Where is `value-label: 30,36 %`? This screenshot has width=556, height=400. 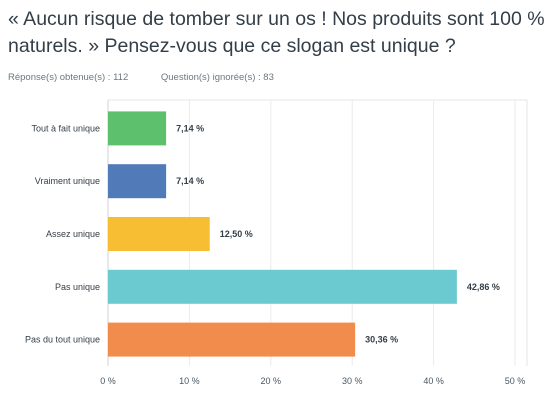 value-label: 30,36 % is located at coordinates (381, 340).